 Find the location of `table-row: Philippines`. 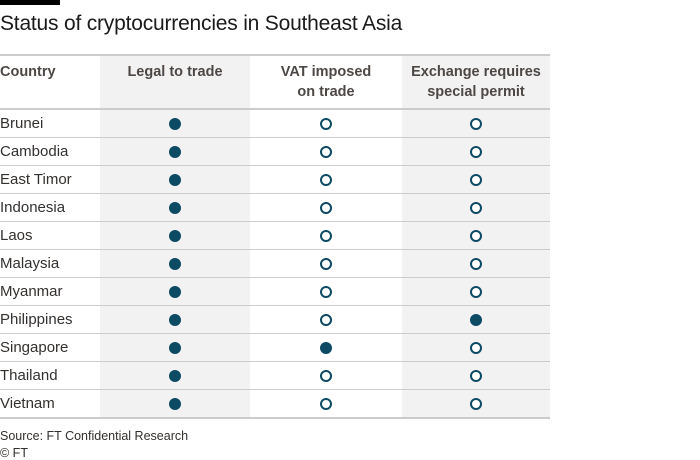

table-row: Philippines is located at coordinates (275, 319).